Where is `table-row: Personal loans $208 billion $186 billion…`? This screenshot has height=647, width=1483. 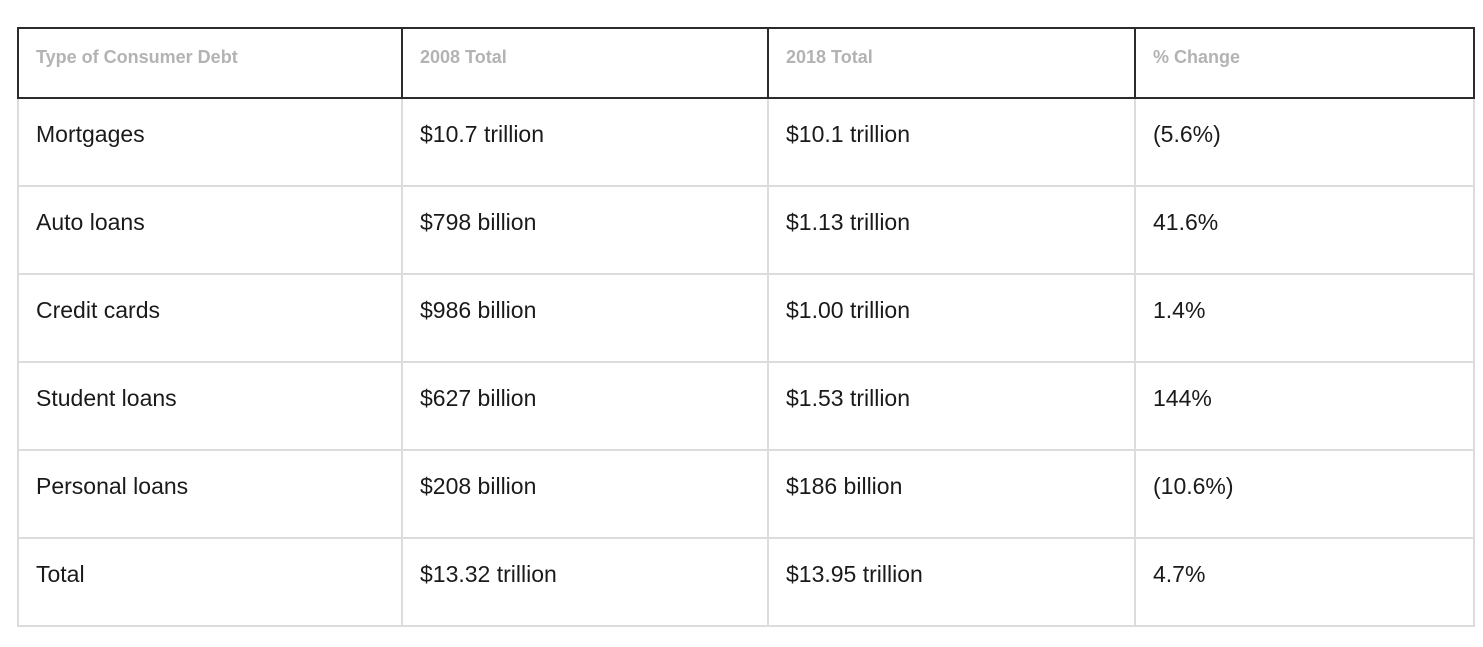
table-row: Personal loans $208 billion $186 billion… is located at coordinates (746, 494).